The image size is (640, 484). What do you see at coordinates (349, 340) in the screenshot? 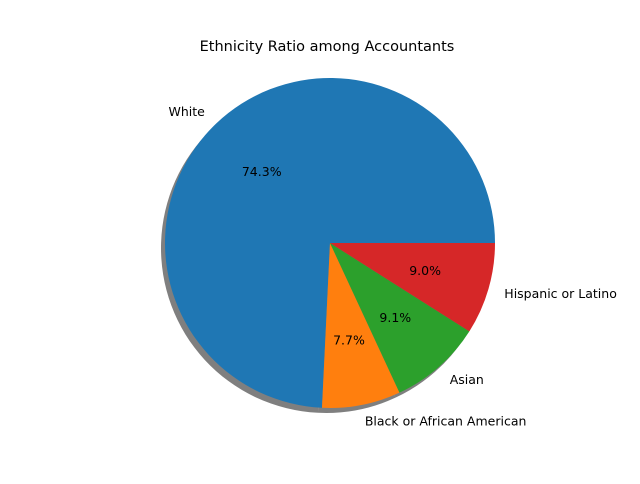
I see `slice-percent-black-or-african-american: 7.7%` at bounding box center [349, 340].